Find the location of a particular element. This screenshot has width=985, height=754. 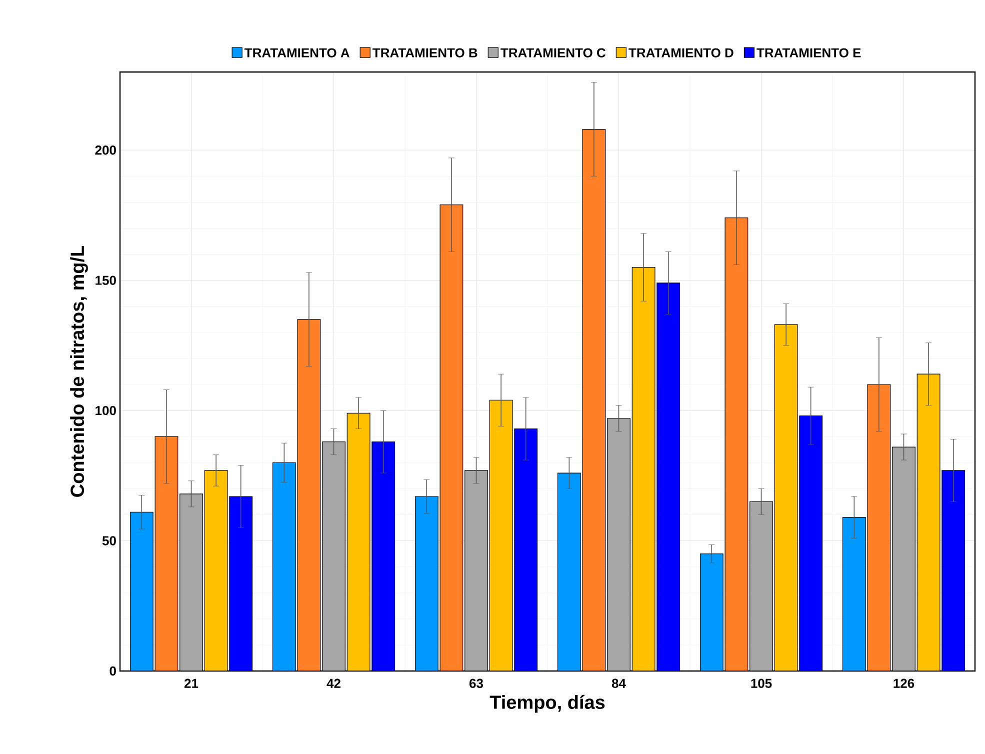

y-tick-label: 150 is located at coordinates (106, 280).